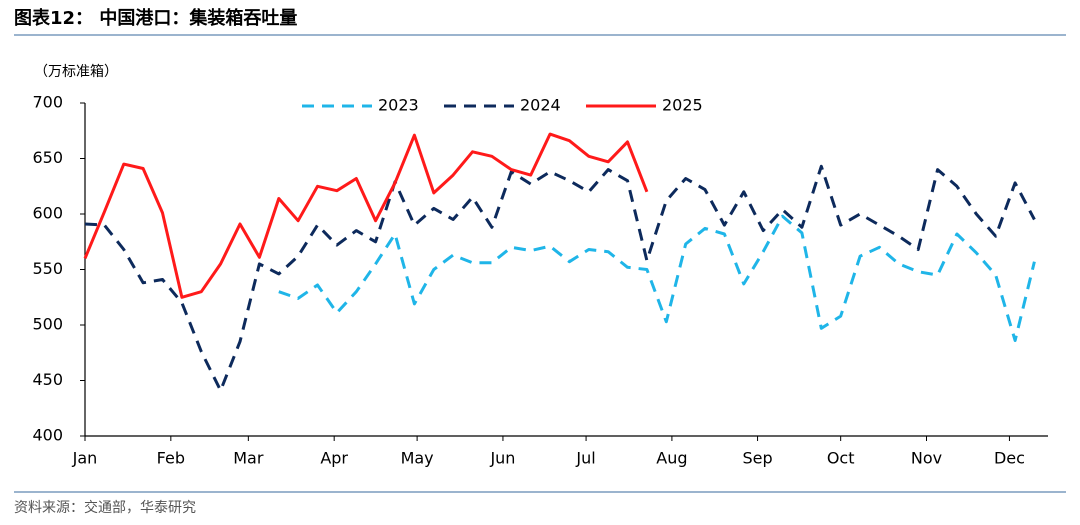 The height and width of the screenshot is (525, 1080). Describe the element at coordinates (248, 458) in the screenshot. I see `x-tick-label: Mar` at that location.